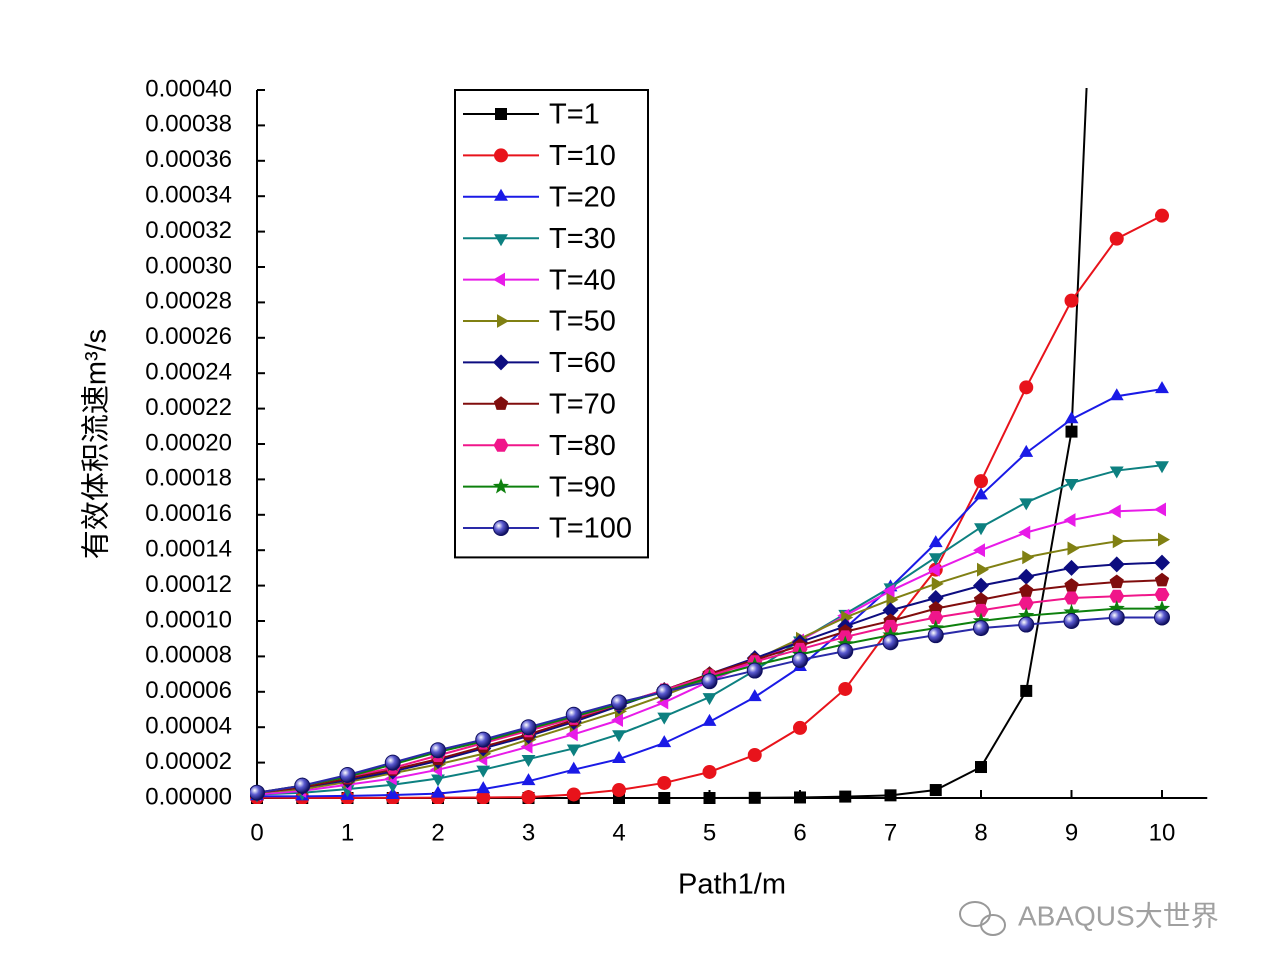  Describe the element at coordinates (582, 322) in the screenshot. I see `legend-label: T=50` at that location.